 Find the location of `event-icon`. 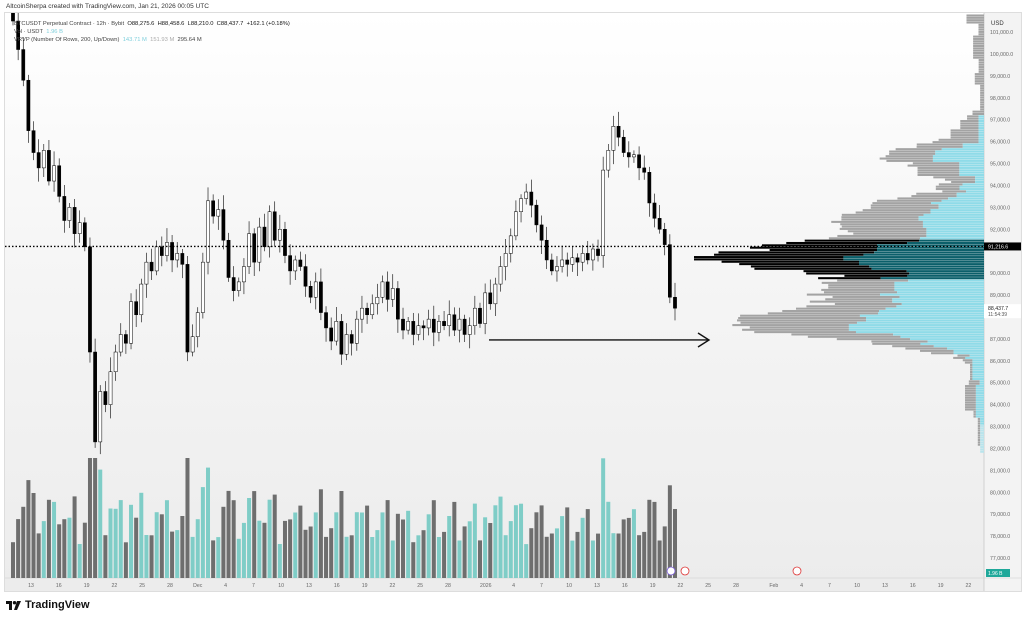

event-icon is located at coordinates (685, 571).